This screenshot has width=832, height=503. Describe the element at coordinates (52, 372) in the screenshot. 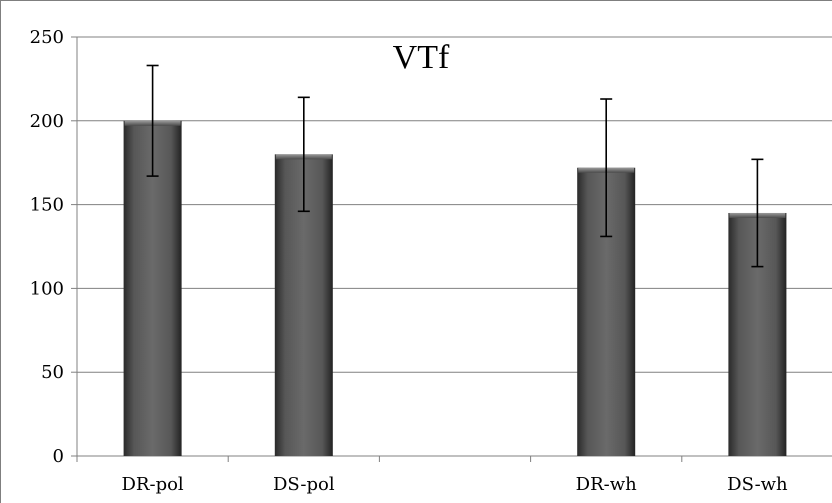

I see `y-tick-label: 50` at that location.